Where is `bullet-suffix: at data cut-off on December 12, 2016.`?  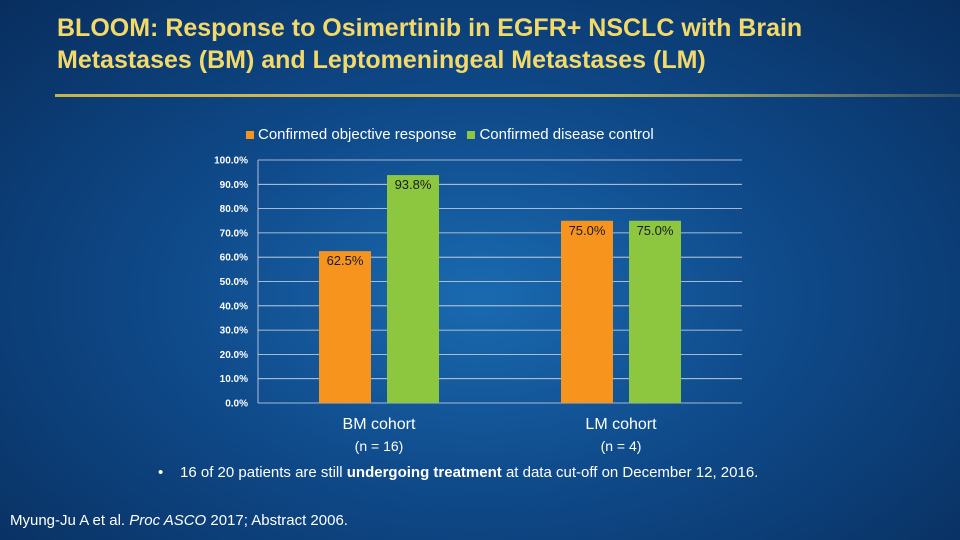 bullet-suffix: at data cut-off on December 12, 2016. is located at coordinates (630, 472).